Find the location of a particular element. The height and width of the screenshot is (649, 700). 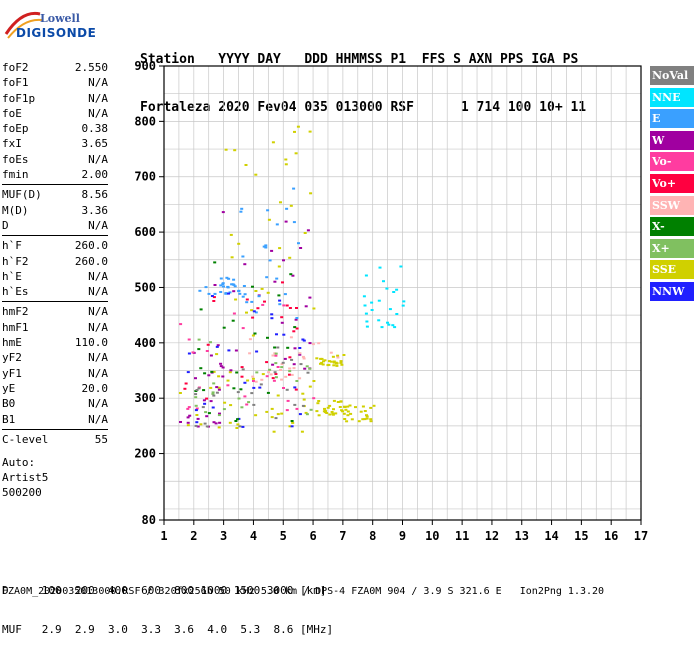

legend-entry-ssw: SSW is located at coordinates (672, 205).